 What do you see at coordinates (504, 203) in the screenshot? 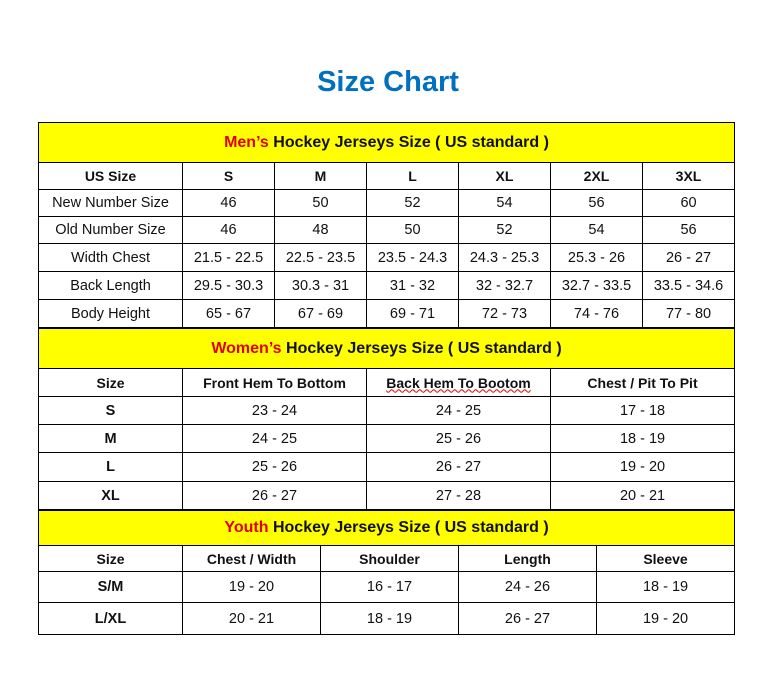
I see `table-cell: 54` at bounding box center [504, 203].